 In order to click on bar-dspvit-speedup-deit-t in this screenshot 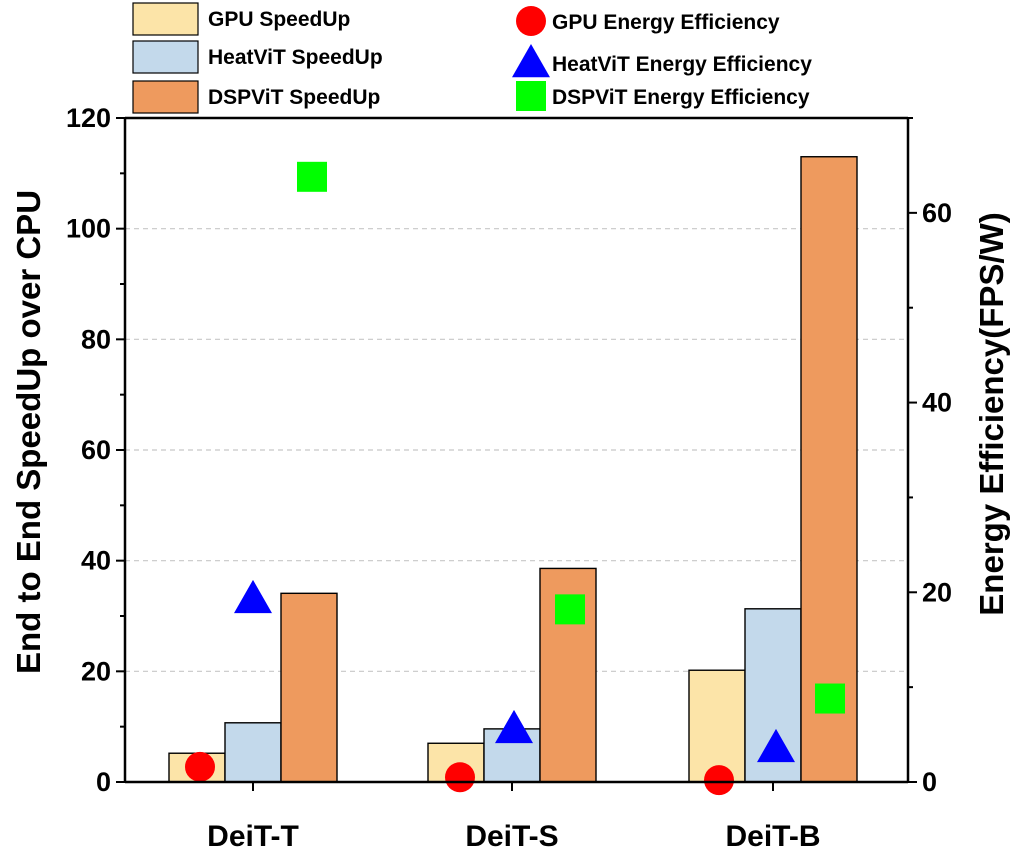, I will do `click(309, 687)`.